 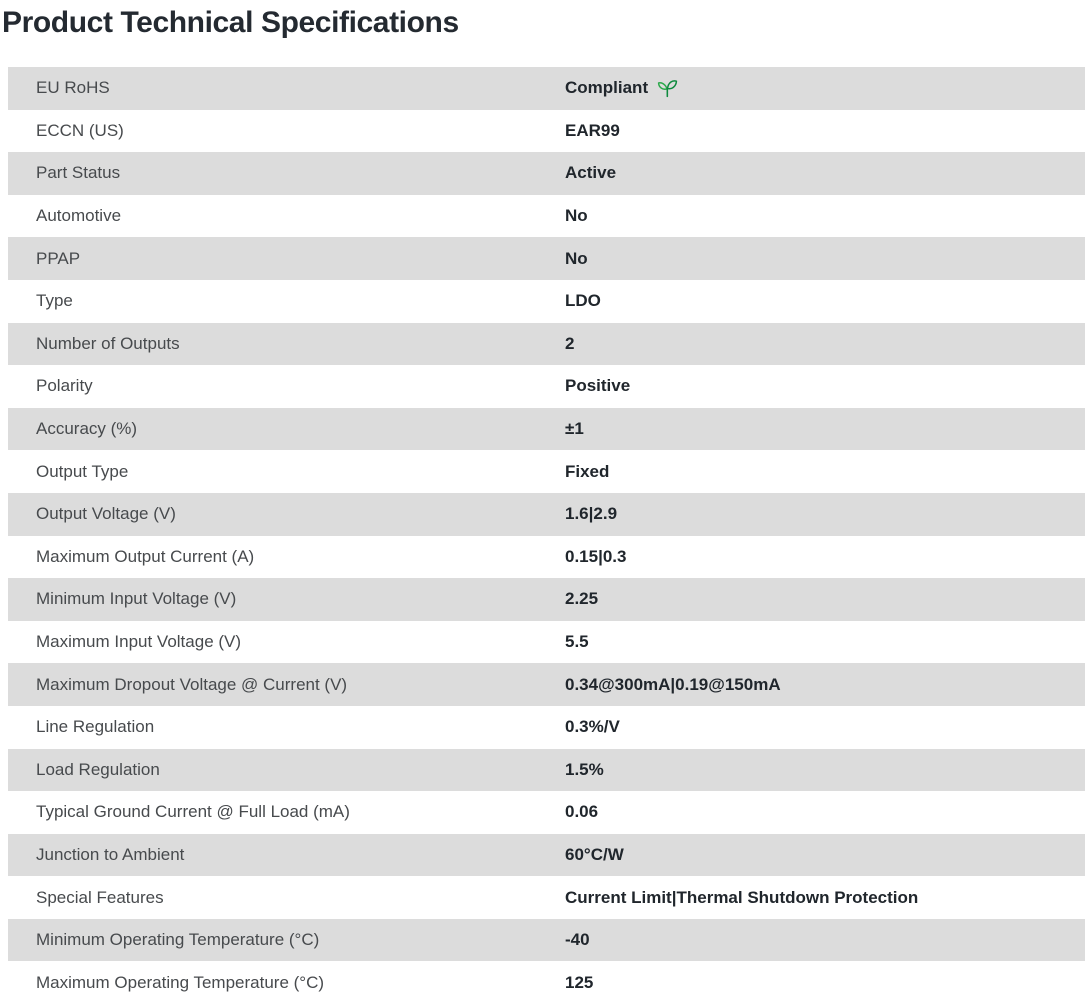 What do you see at coordinates (54, 301) in the screenshot?
I see `spec-label: Type` at bounding box center [54, 301].